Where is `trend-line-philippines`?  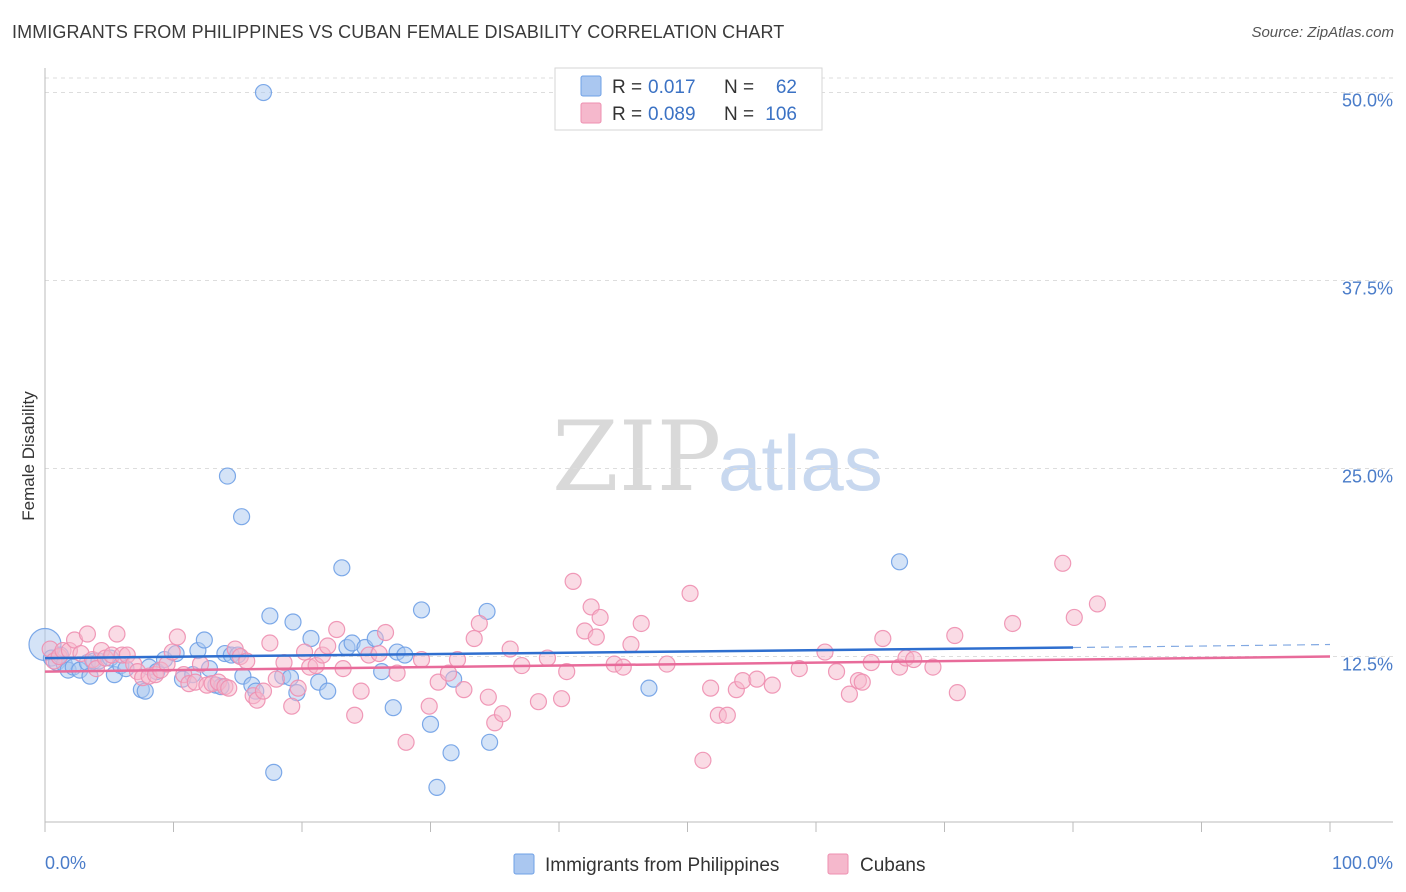 trend-line-philippines is located at coordinates (559, 653).